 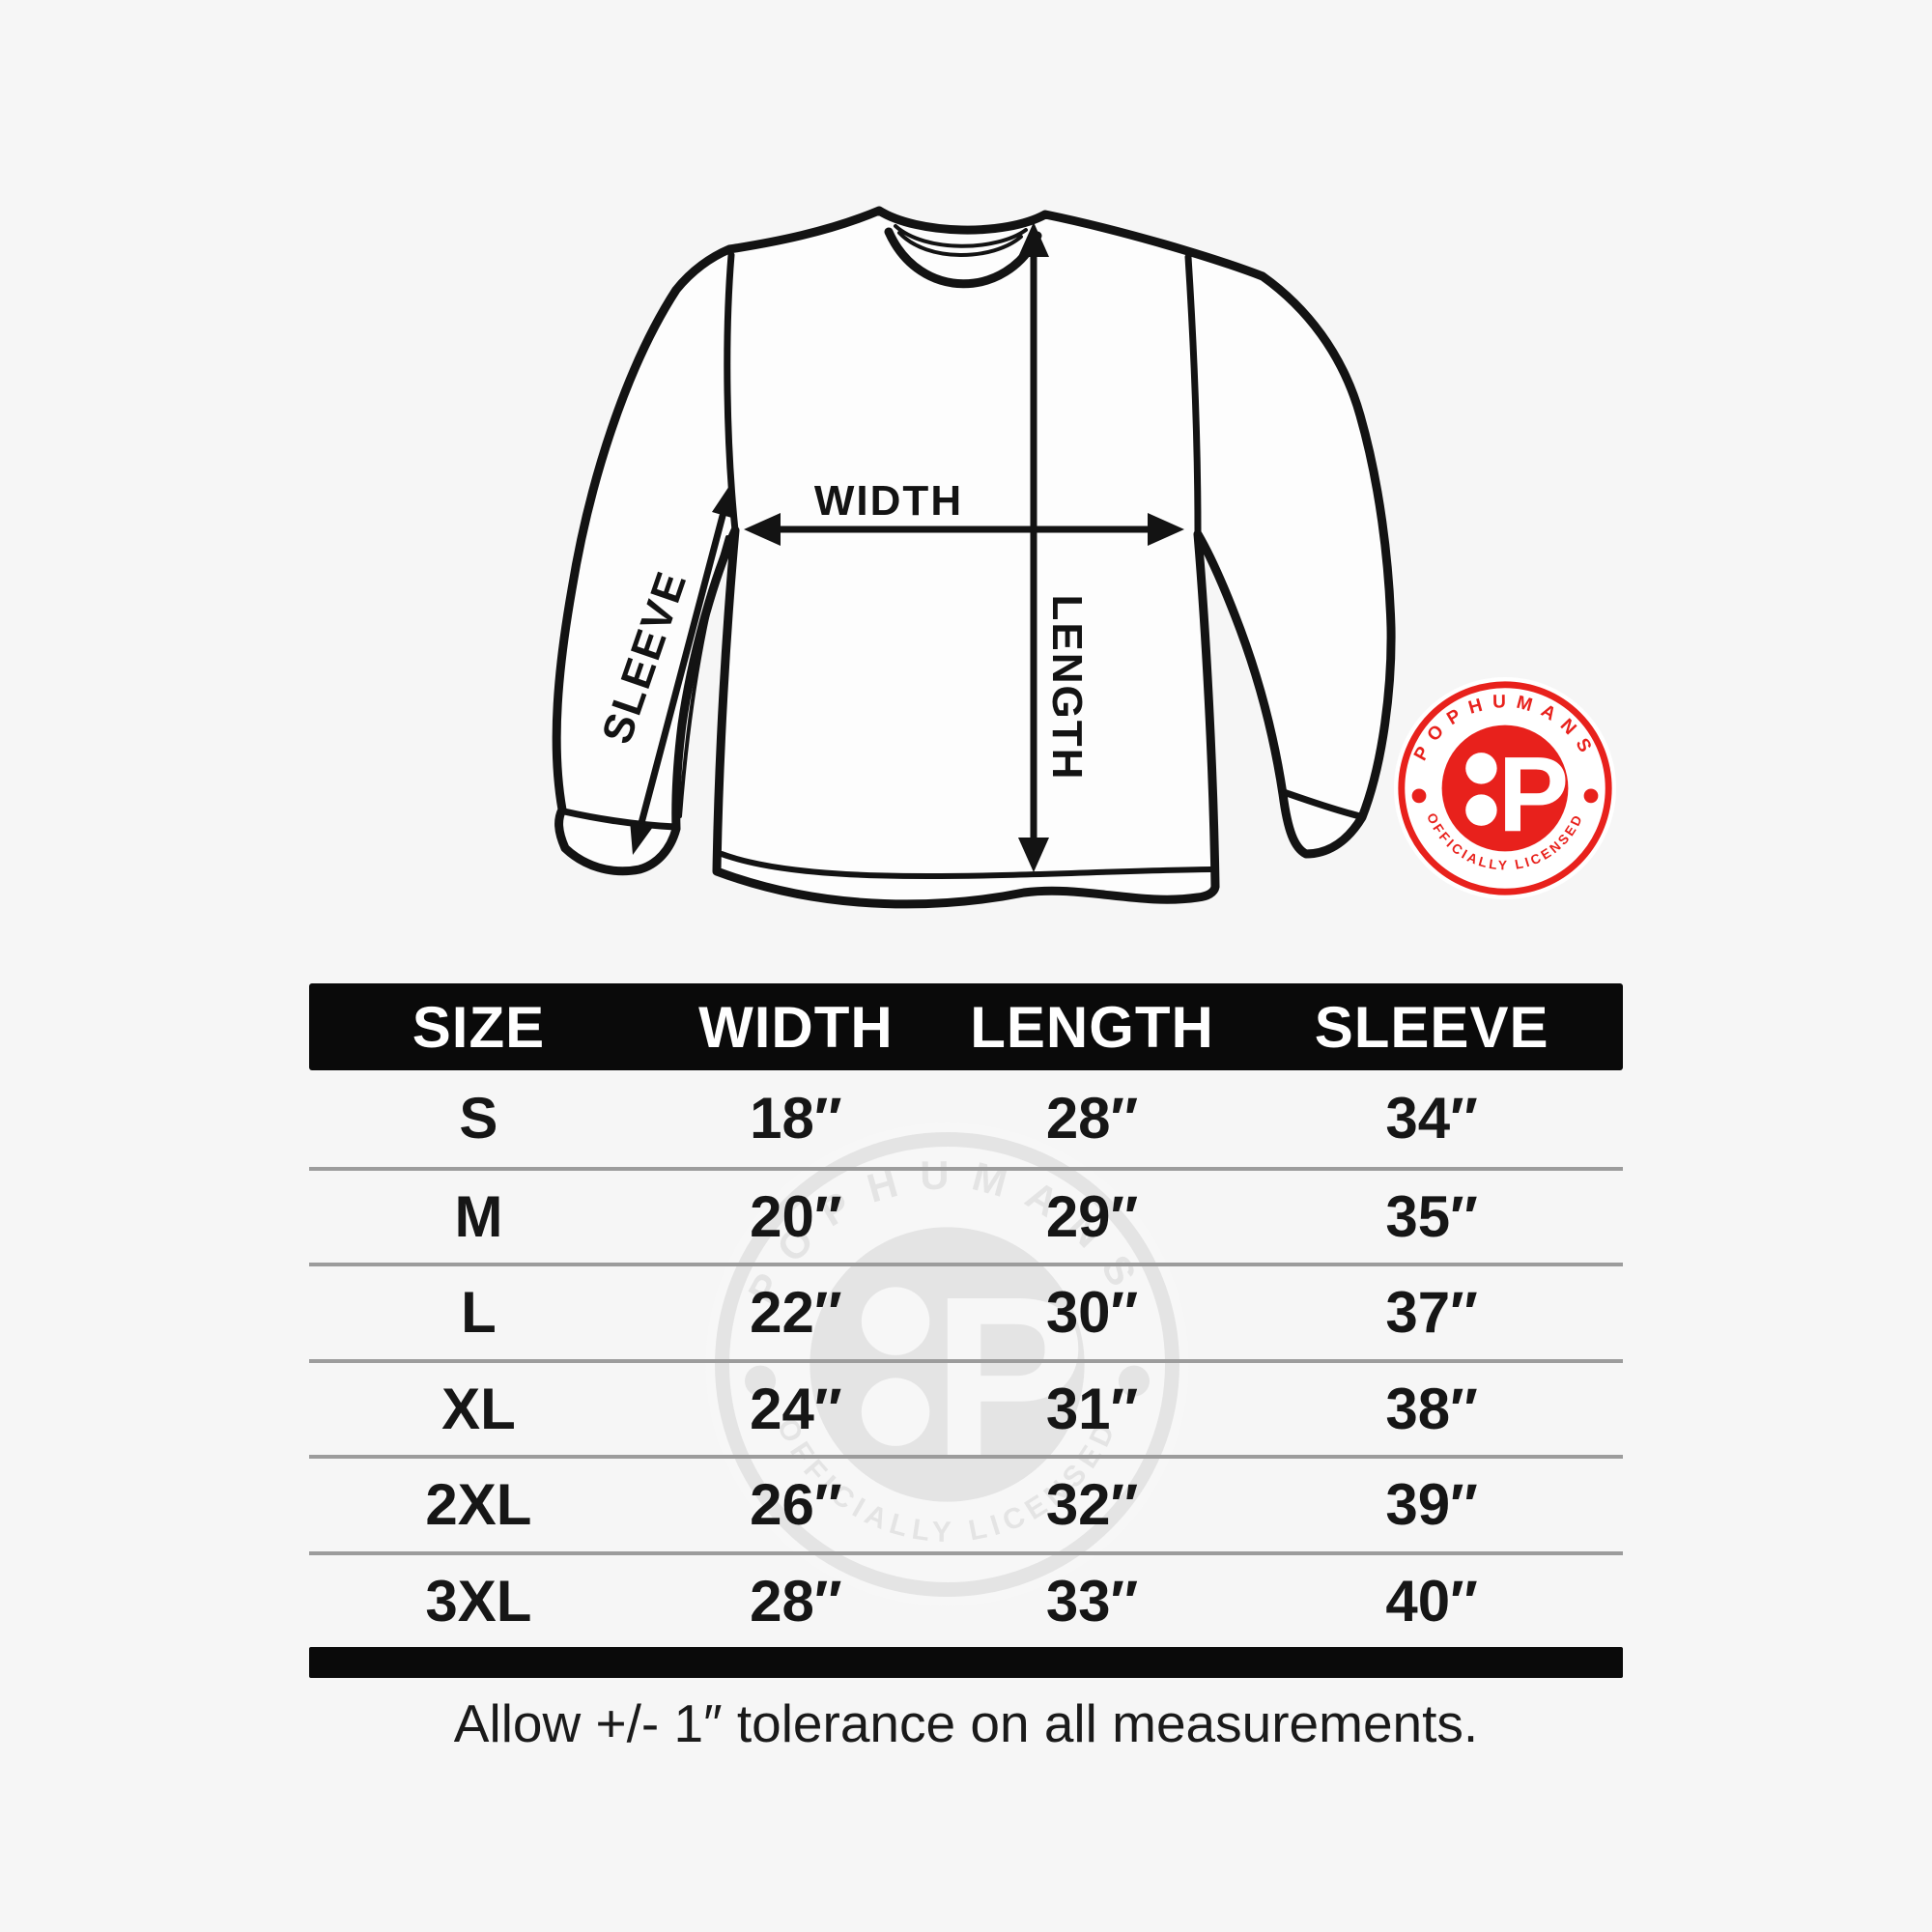 I want to click on table-row: L 22″ 30″ 37″, so click(x=966, y=1311).